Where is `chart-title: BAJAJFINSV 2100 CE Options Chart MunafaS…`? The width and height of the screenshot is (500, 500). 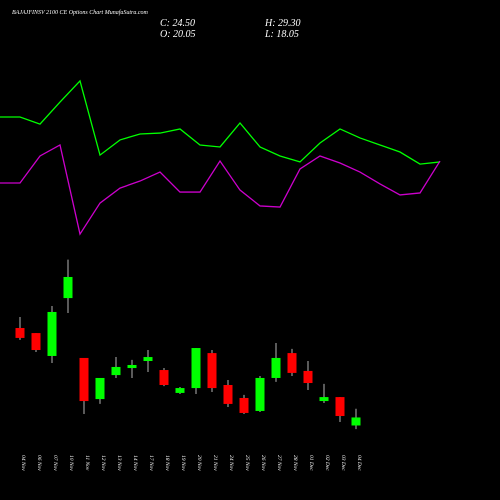 chart-title: BAJAJFINSV 2100 CE Options Chart MunafaS… is located at coordinates (80, 12).